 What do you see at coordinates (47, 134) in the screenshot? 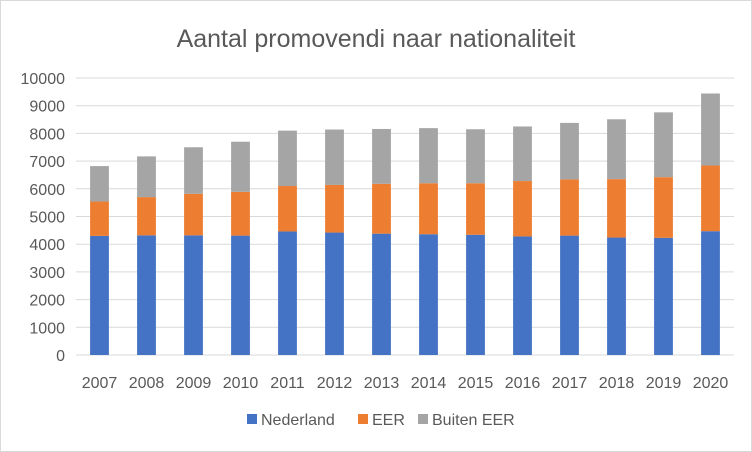
I see `y-tick-label: 8000` at bounding box center [47, 134].